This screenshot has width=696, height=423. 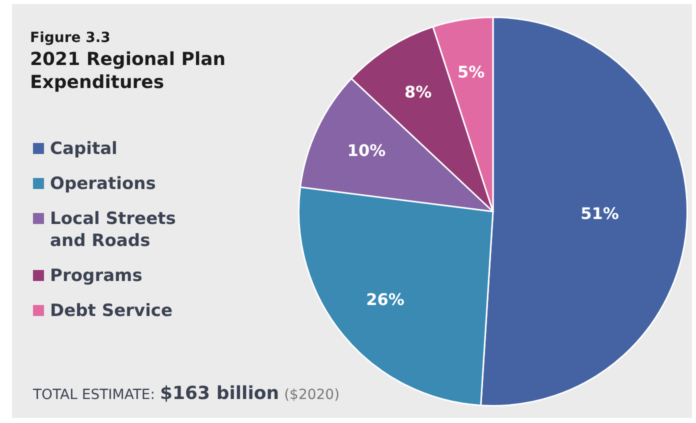 I want to click on legend-label: Local Streets and Roads, so click(x=113, y=230).